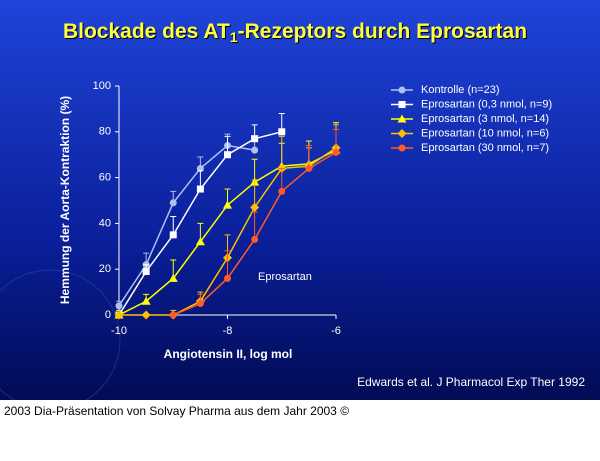 Image resolution: width=600 pixels, height=461 pixels. What do you see at coordinates (485, 119) in the screenshot?
I see `legend-label: Eprosartan (3 nmol, n=14)` at bounding box center [485, 119].